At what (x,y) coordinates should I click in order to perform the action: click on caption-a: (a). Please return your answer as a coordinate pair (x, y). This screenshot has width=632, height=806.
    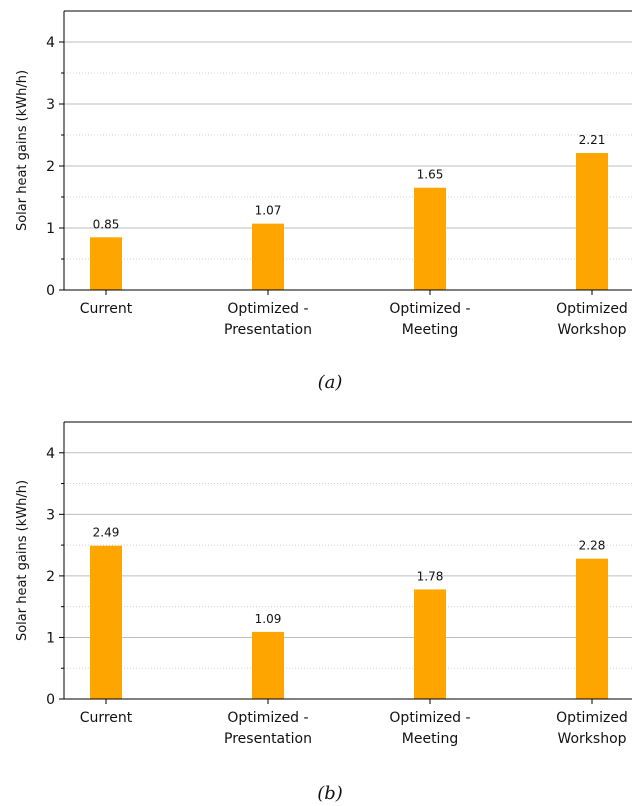
    Looking at the image, I should click on (330, 382).